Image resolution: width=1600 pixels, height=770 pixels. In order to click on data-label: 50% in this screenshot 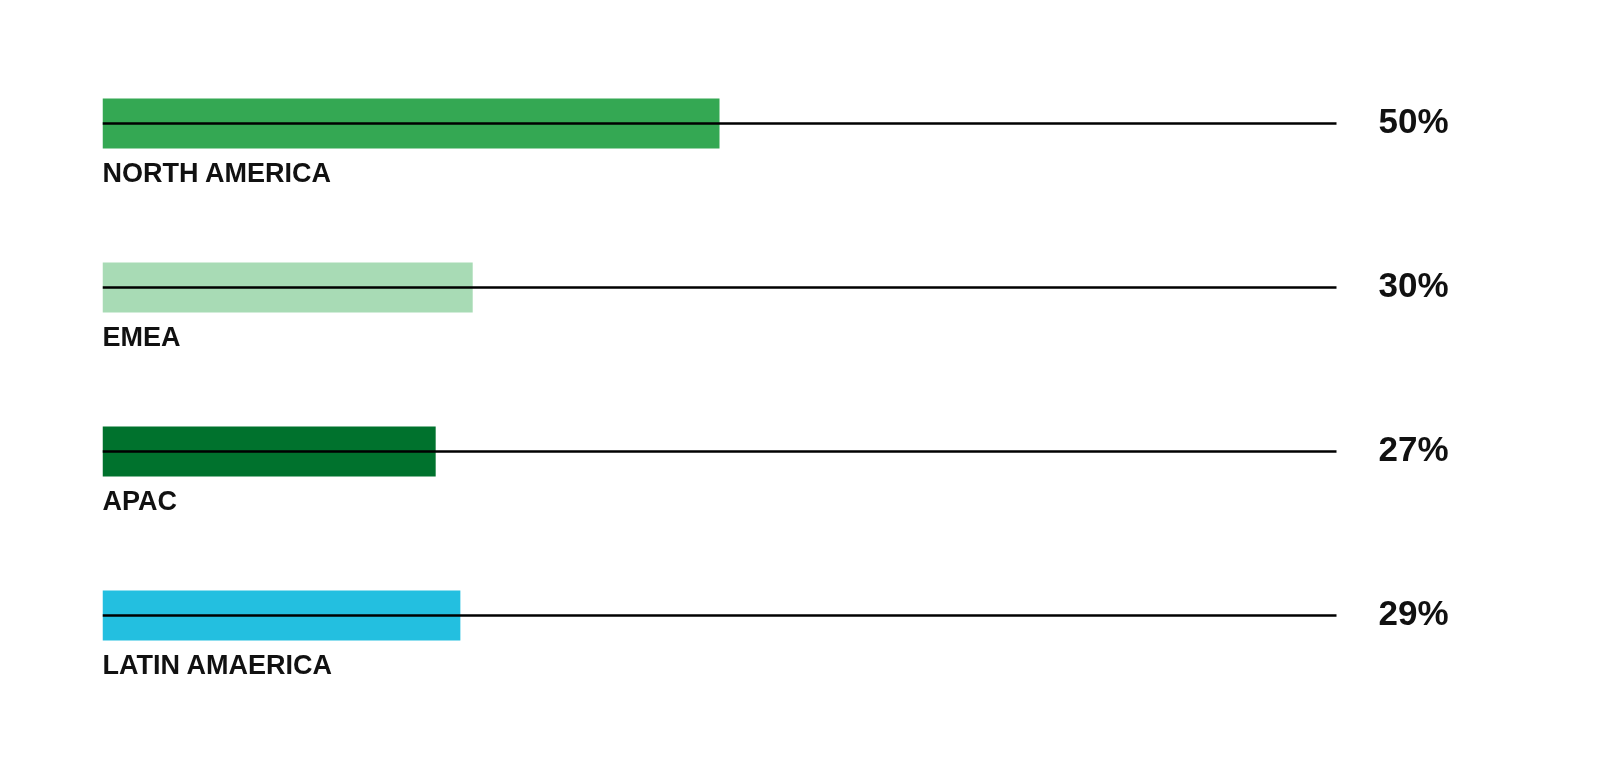, I will do `click(1413, 120)`.